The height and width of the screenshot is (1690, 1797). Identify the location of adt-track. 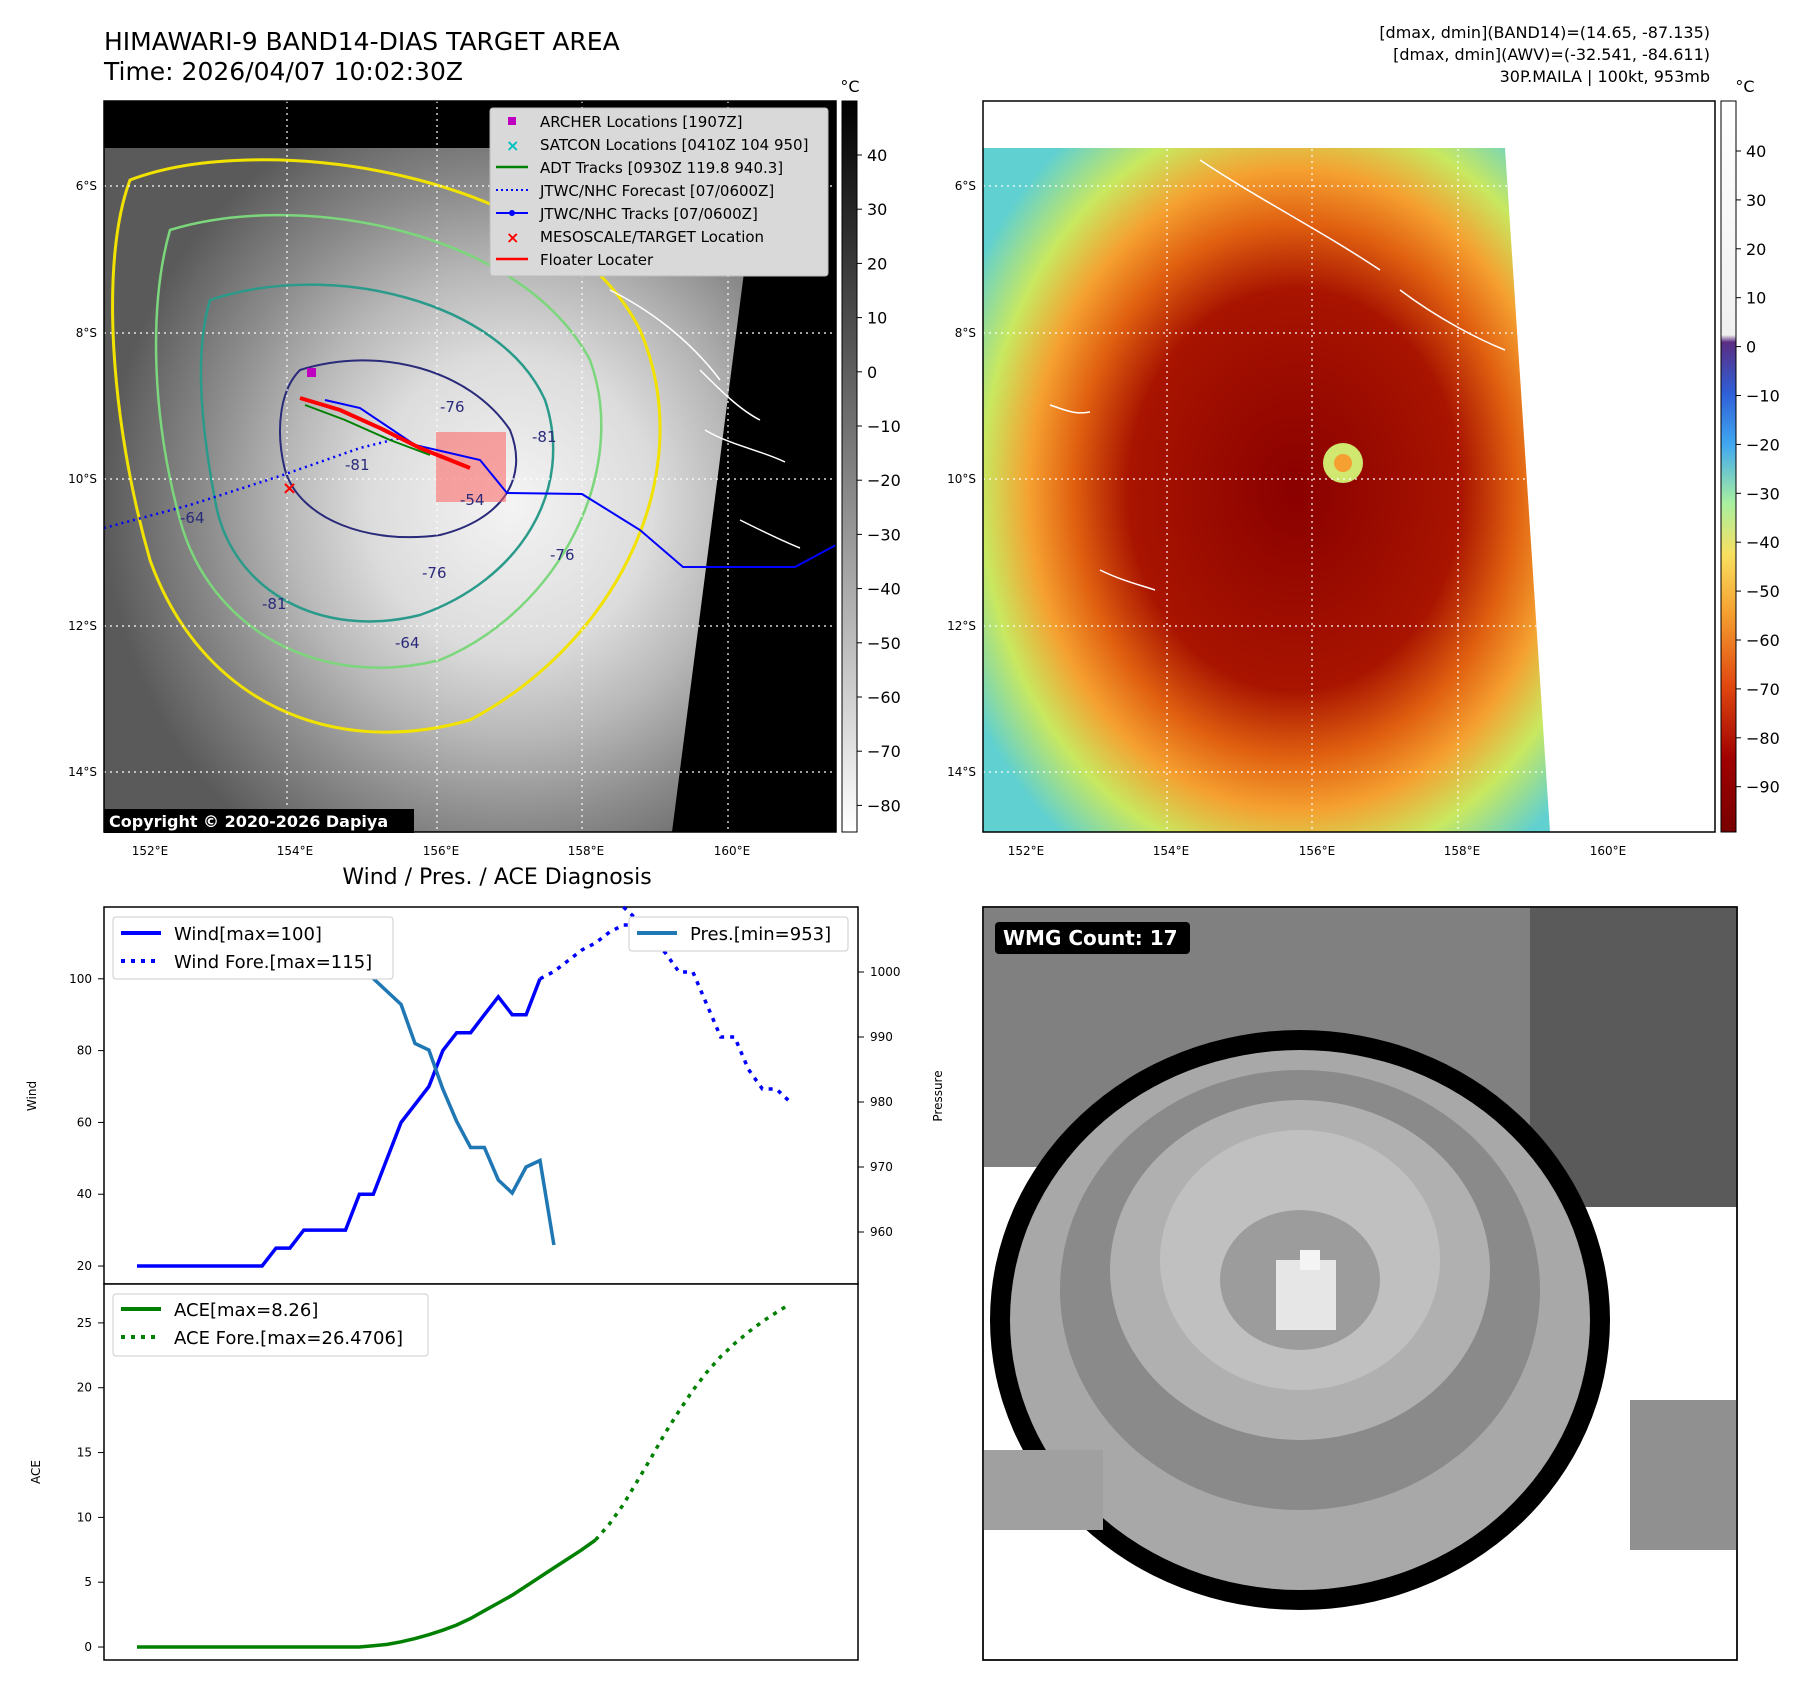
(367, 430).